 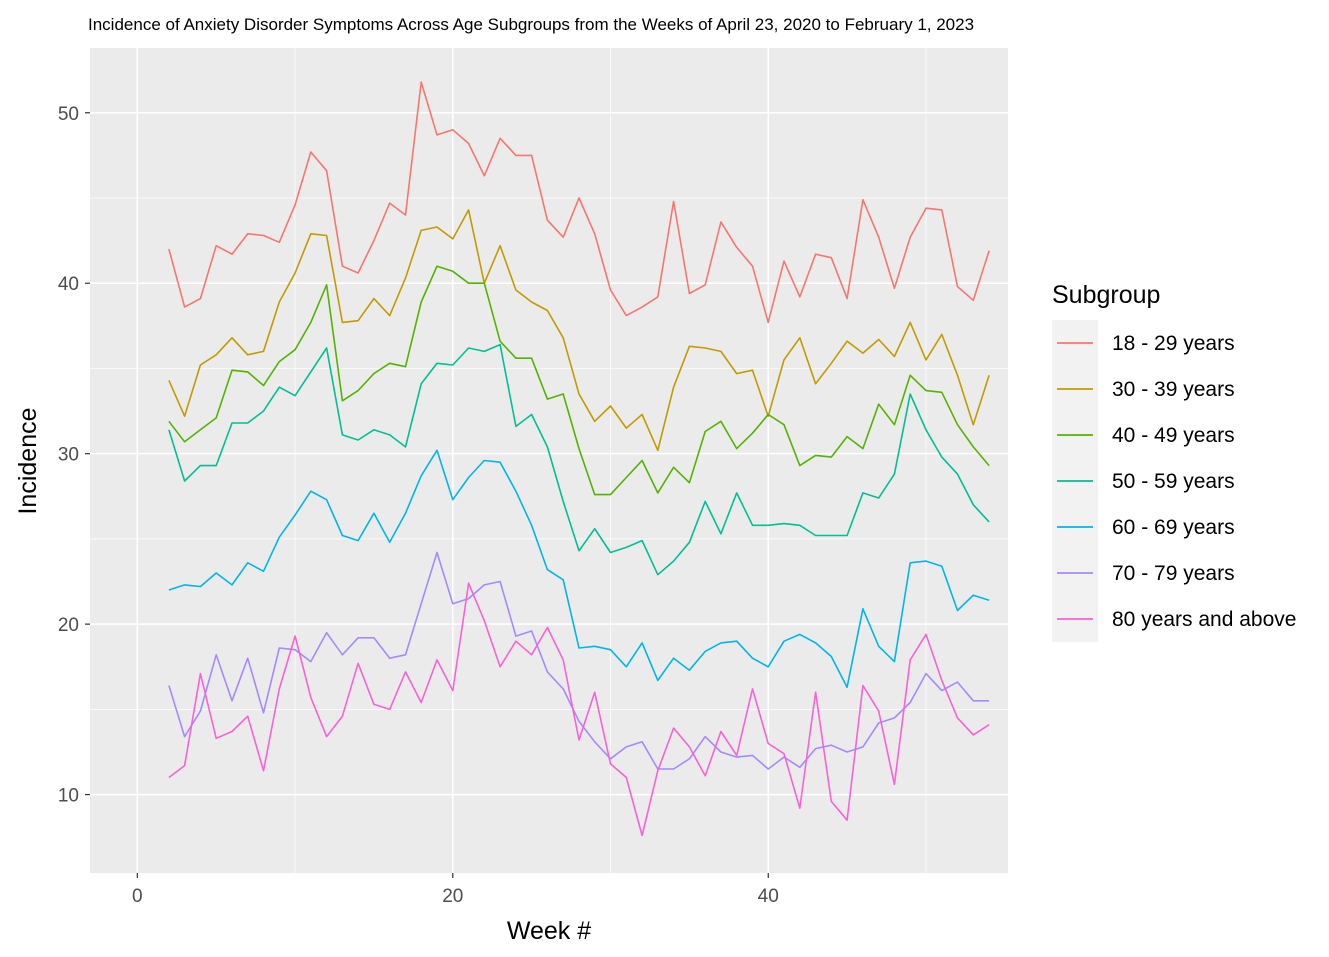 What do you see at coordinates (1173, 389) in the screenshot?
I see `legend-label: 30 - 39 years` at bounding box center [1173, 389].